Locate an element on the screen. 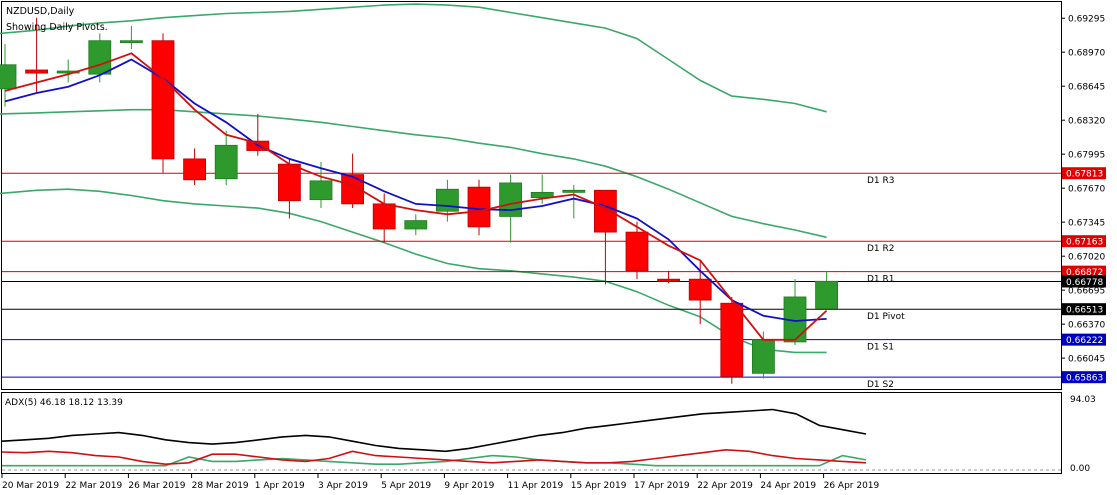 The image size is (1117, 495). pivot-tag-text-2: 0.66872 is located at coordinates (1084, 273).